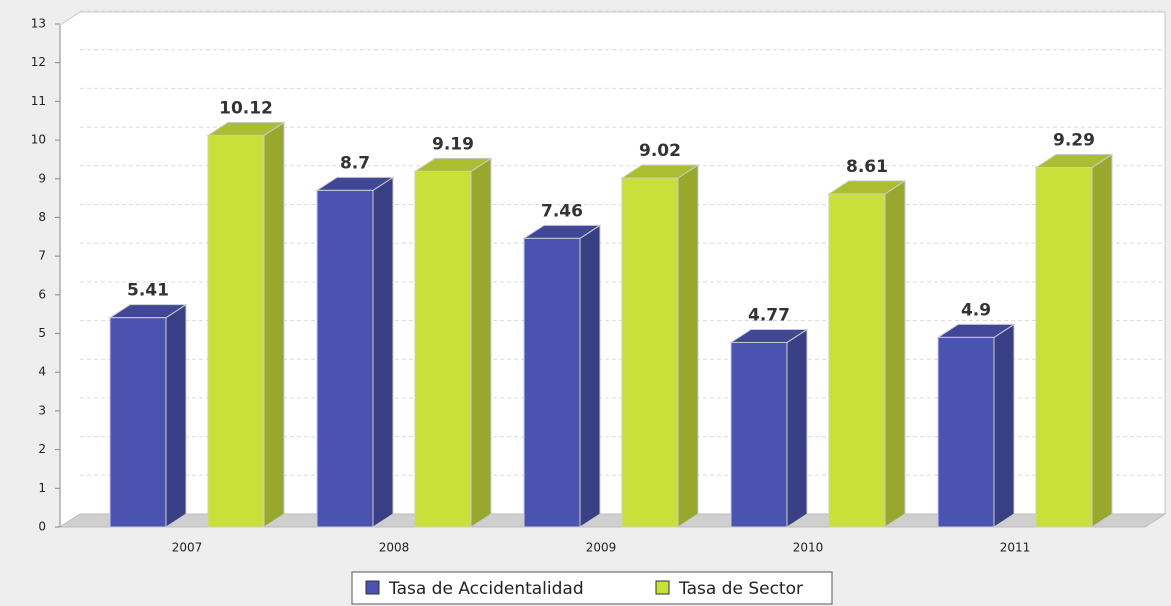 The height and width of the screenshot is (606, 1171). What do you see at coordinates (38, 140) in the screenshot?
I see `y-tick-label: 10` at bounding box center [38, 140].